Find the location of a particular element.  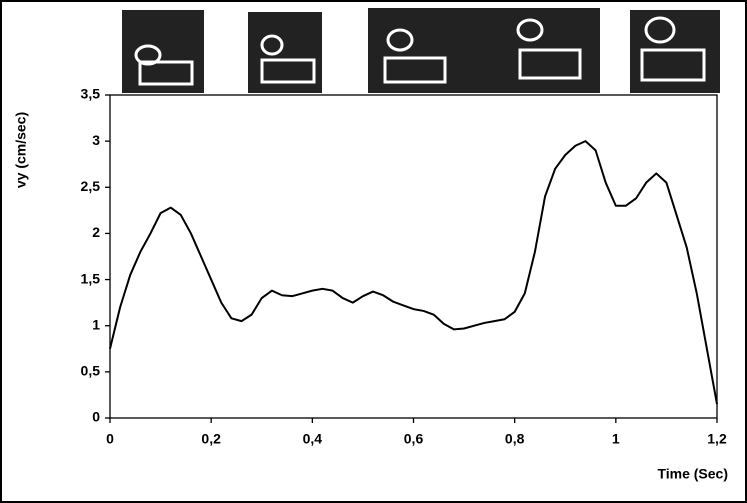

y-tick-label: 2 is located at coordinates (96, 232).